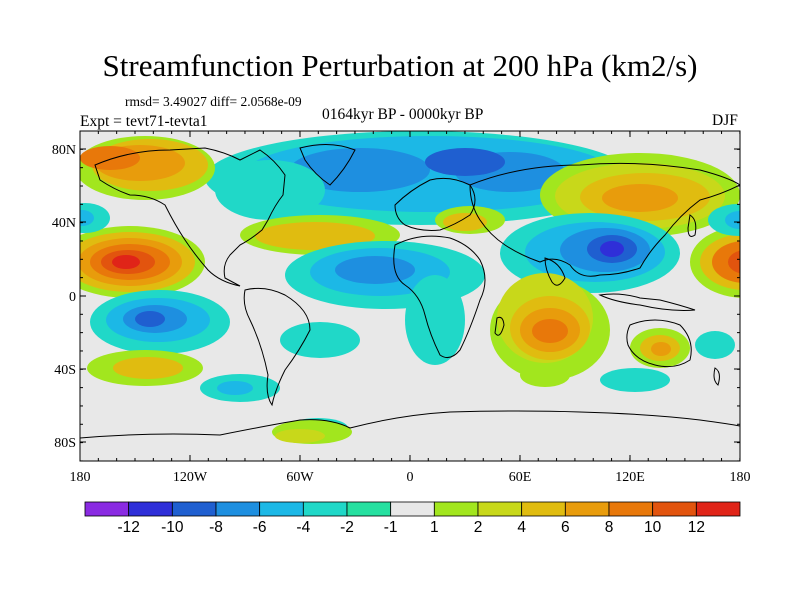  I want to click on antarctic-high, so click(312, 432).